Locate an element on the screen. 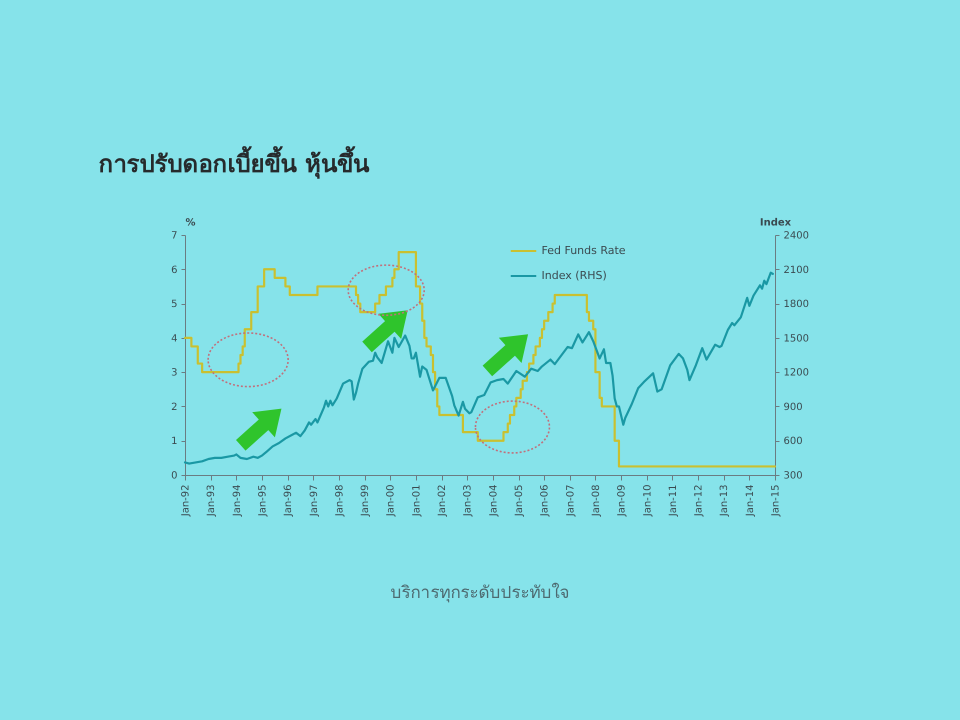 The height and width of the screenshot is (720, 960). chart-title: การปรับดอกเบี้ยขึ้น หุ้นขึ้น is located at coordinates (234, 162).